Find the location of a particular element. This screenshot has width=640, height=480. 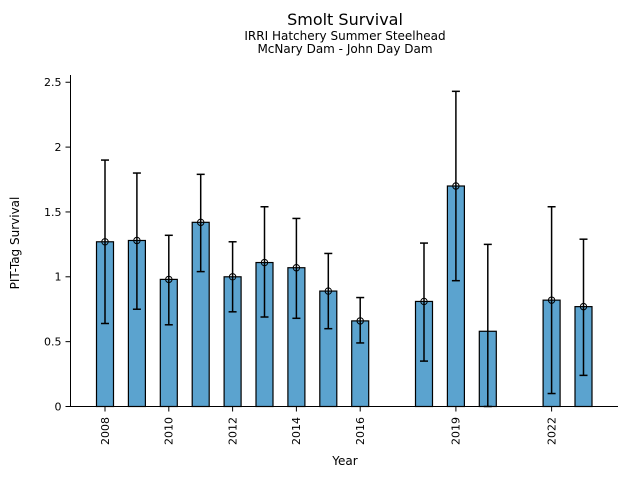

marker-2012 is located at coordinates (232, 277).